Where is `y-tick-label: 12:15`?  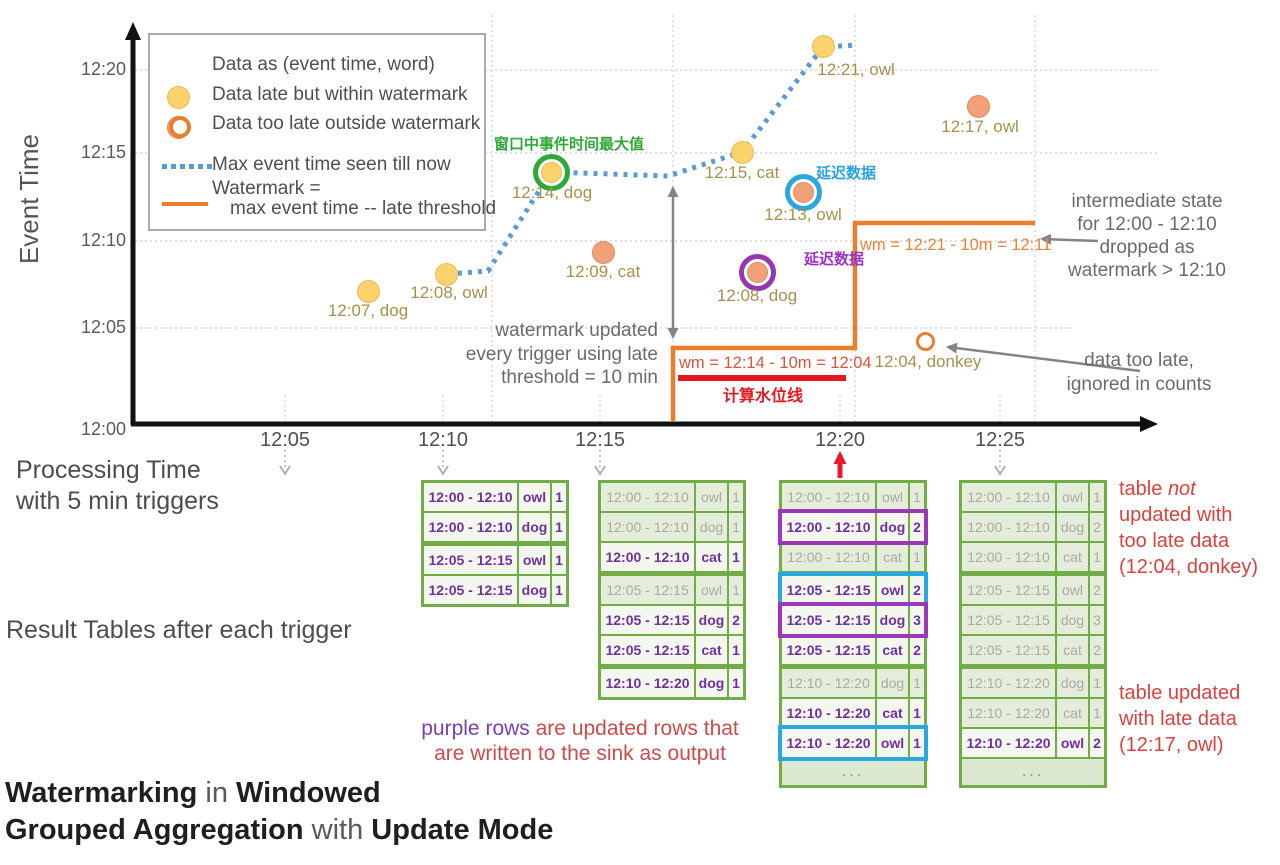 y-tick-label: 12:15 is located at coordinates (103, 152).